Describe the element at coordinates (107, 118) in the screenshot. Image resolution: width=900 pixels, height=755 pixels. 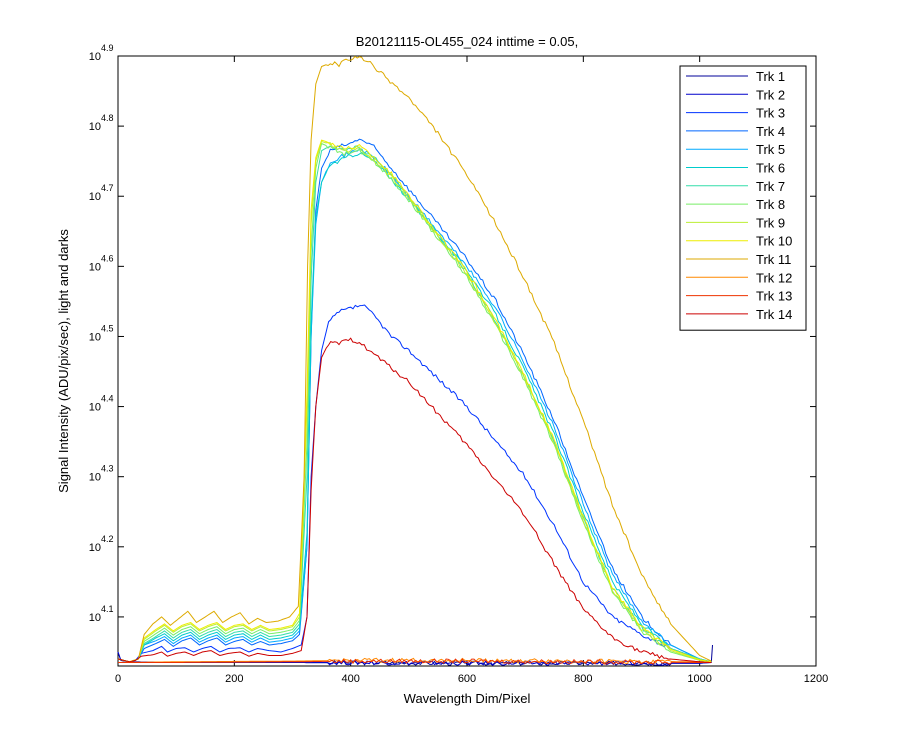
I see `y-tick-exponent: 4.8` at that location.